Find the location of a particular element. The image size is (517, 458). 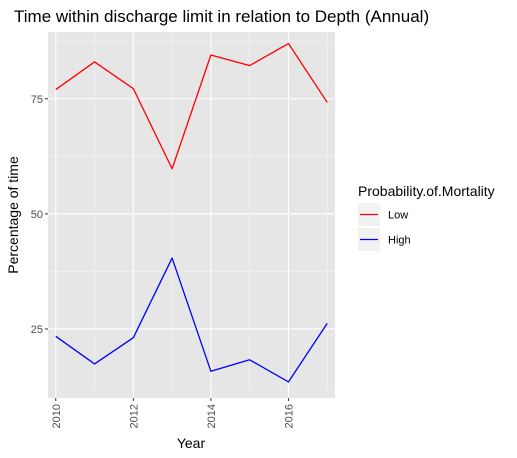

x-tick-label: 2014 is located at coordinates (212, 416).